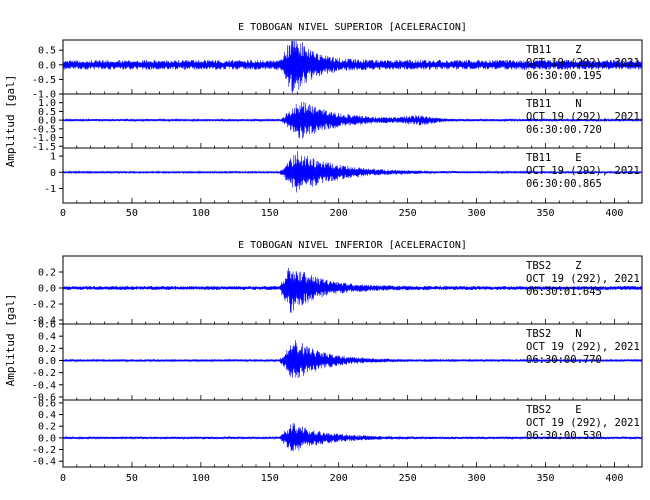 Image resolution: width=650 pixels, height=500 pixels. I want to click on station-label: TB11 E, so click(554, 158).